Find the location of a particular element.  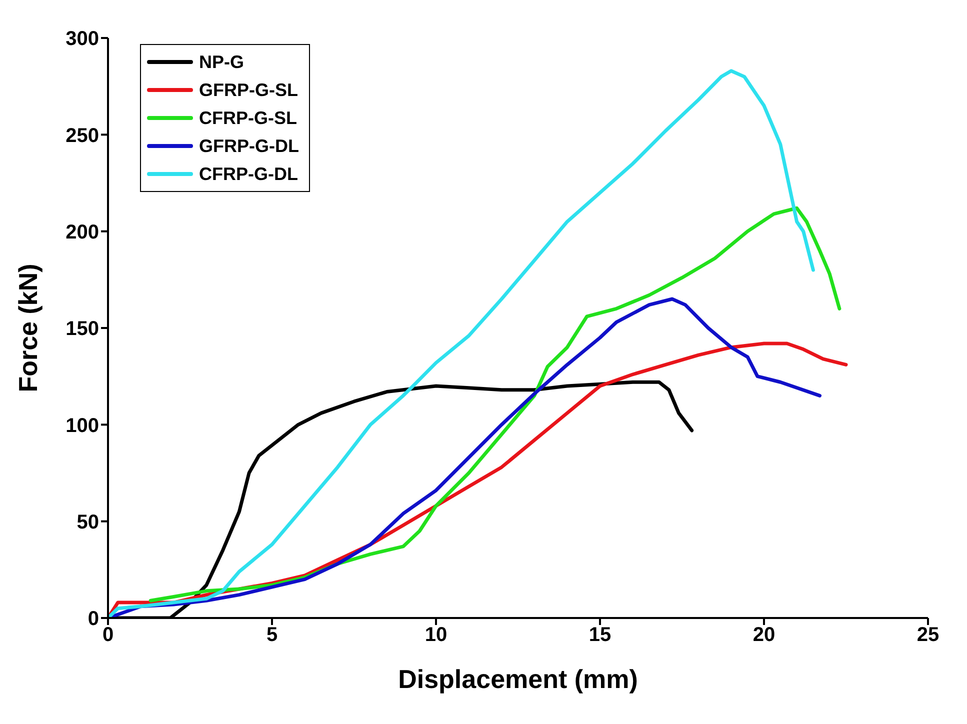

y-tick-label: 200 is located at coordinates (82, 232).